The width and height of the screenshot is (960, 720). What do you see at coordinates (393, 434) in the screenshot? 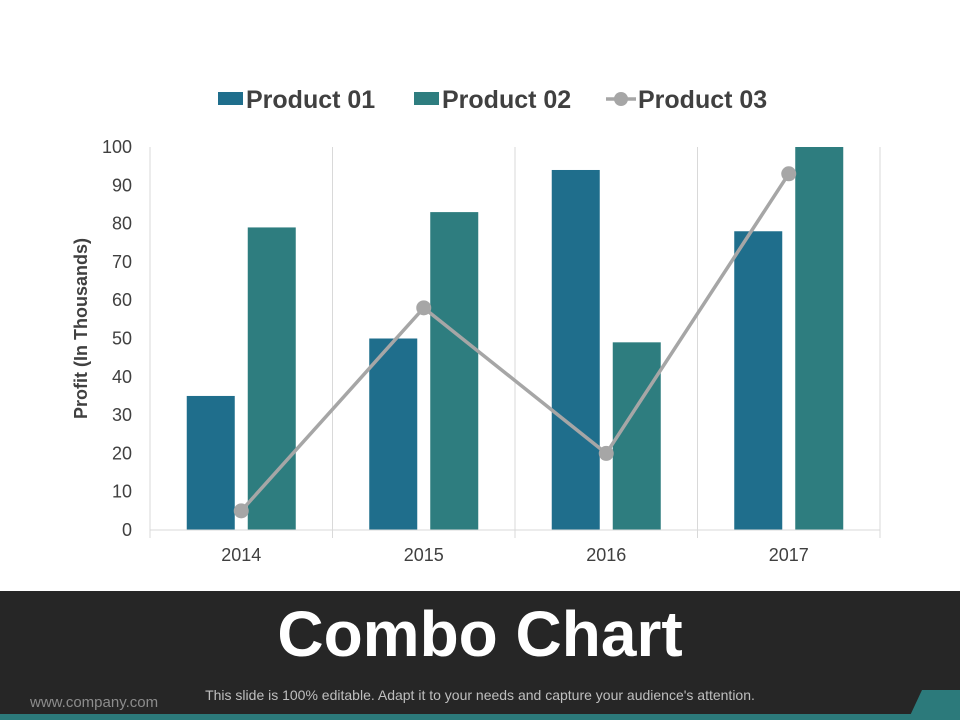
I see `bar-product-01-2015` at bounding box center [393, 434].